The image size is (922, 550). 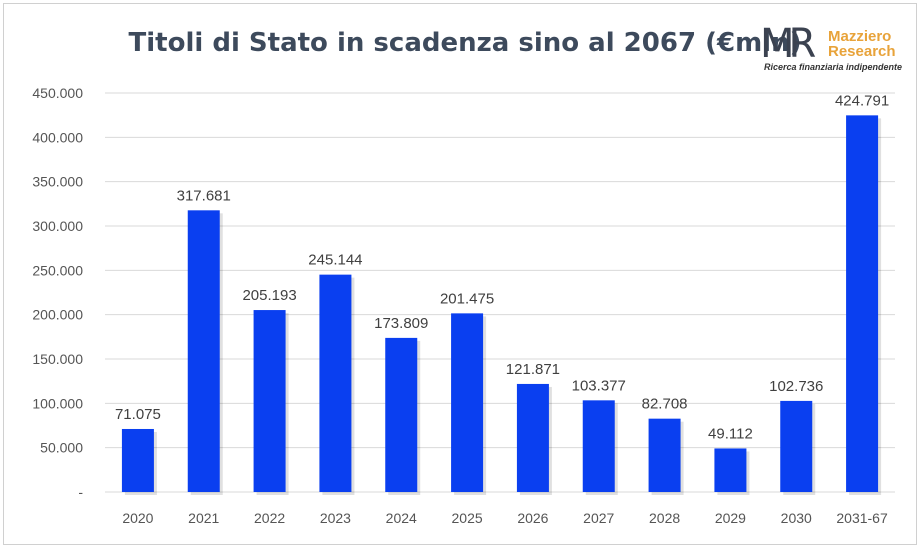 I want to click on x-tick-label: 2027, so click(x=598, y=518).